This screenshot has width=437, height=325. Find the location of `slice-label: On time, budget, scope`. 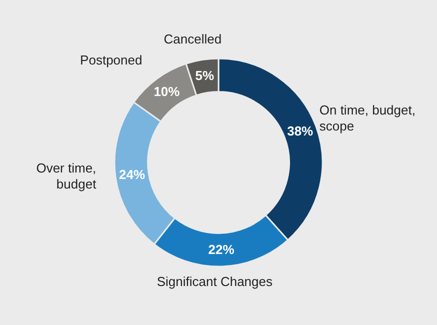

slice-label: On time, budget, scope is located at coordinates (367, 118).